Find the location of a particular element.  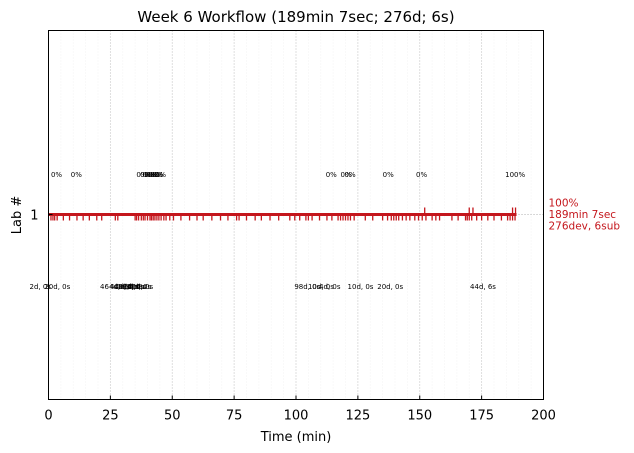

chart-title: Week 6 Workflow (189min 7sec; 276d; 6s) is located at coordinates (295, 17).